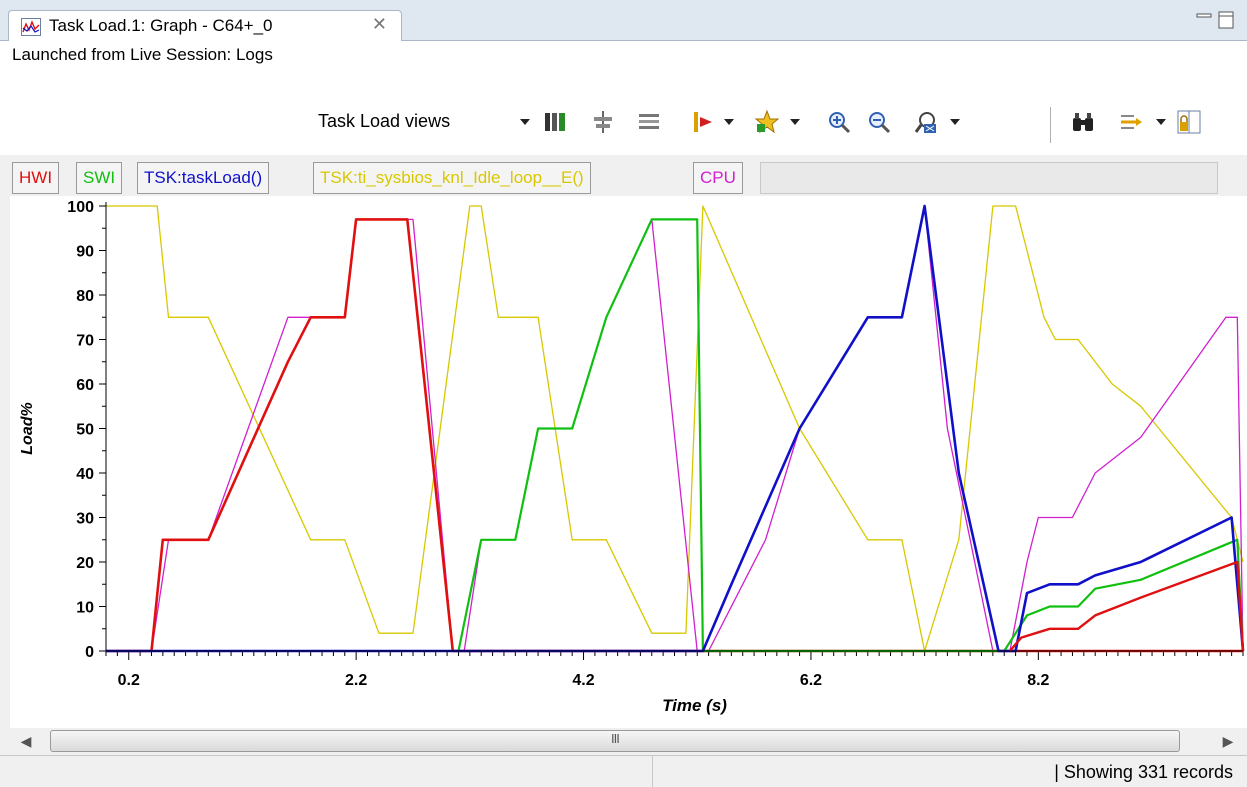 The height and width of the screenshot is (787, 1247). Describe the element at coordinates (623, 771) in the screenshot. I see `status-bar: | Showing 331 records` at that location.